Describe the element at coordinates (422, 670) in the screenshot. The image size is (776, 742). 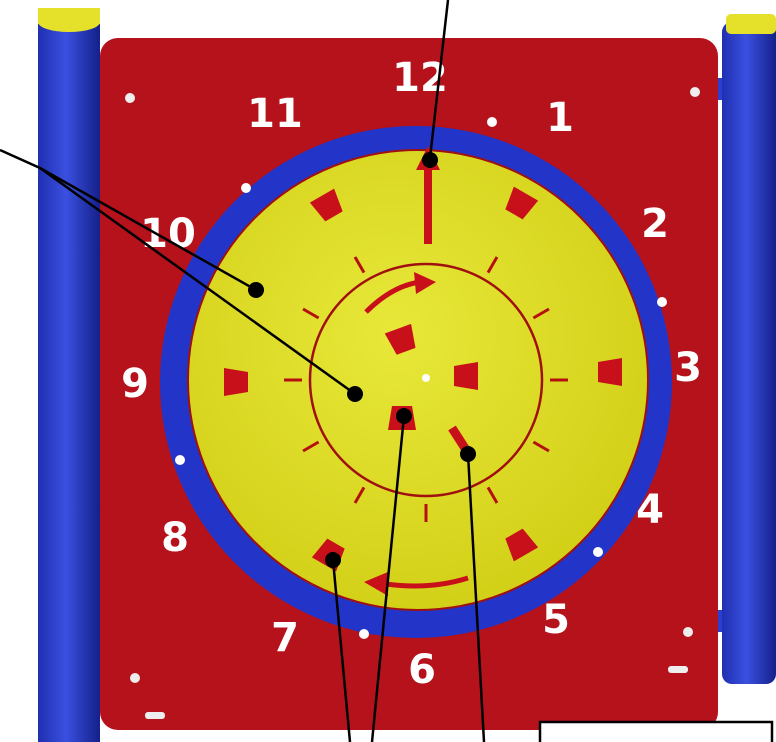
I see `clock-number: 6` at that location.